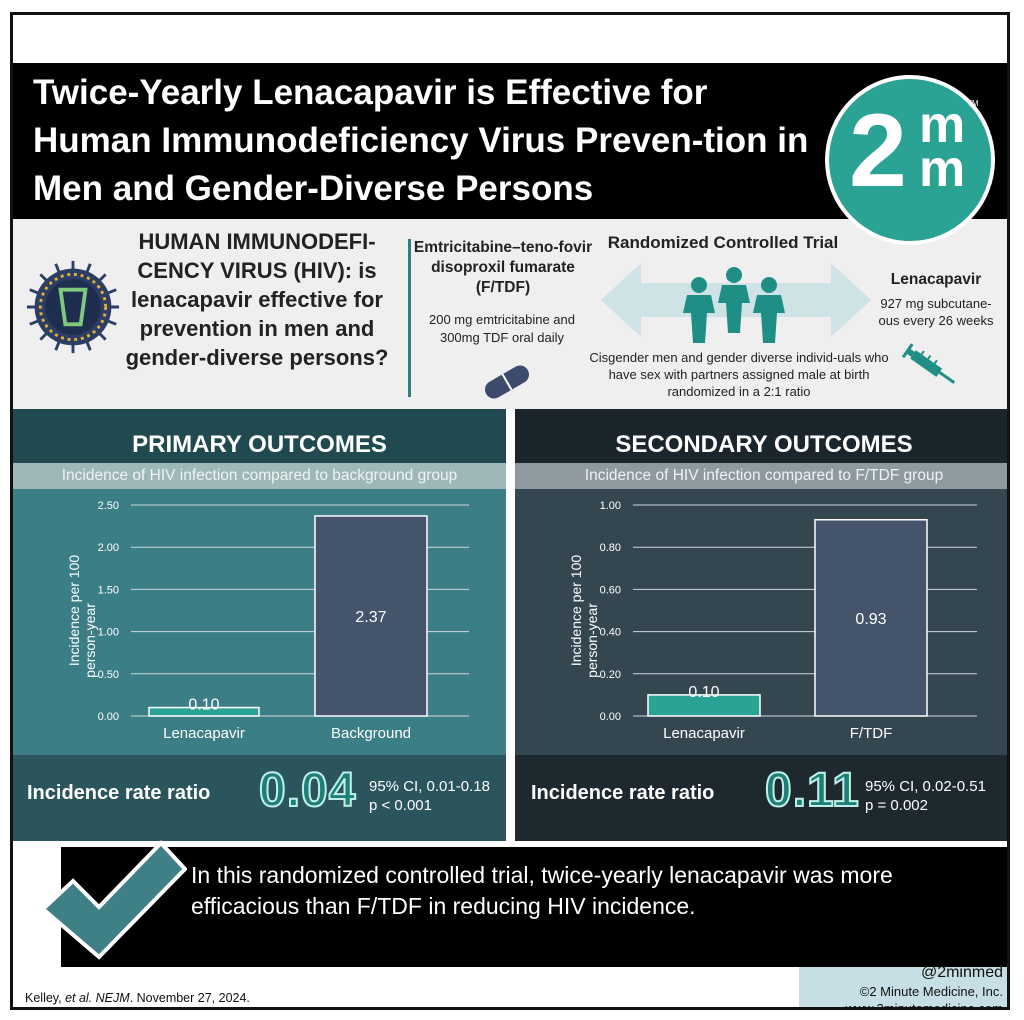 The height and width of the screenshot is (1020, 1024). I want to click on citation-author: Kelley,, so click(45, 998).